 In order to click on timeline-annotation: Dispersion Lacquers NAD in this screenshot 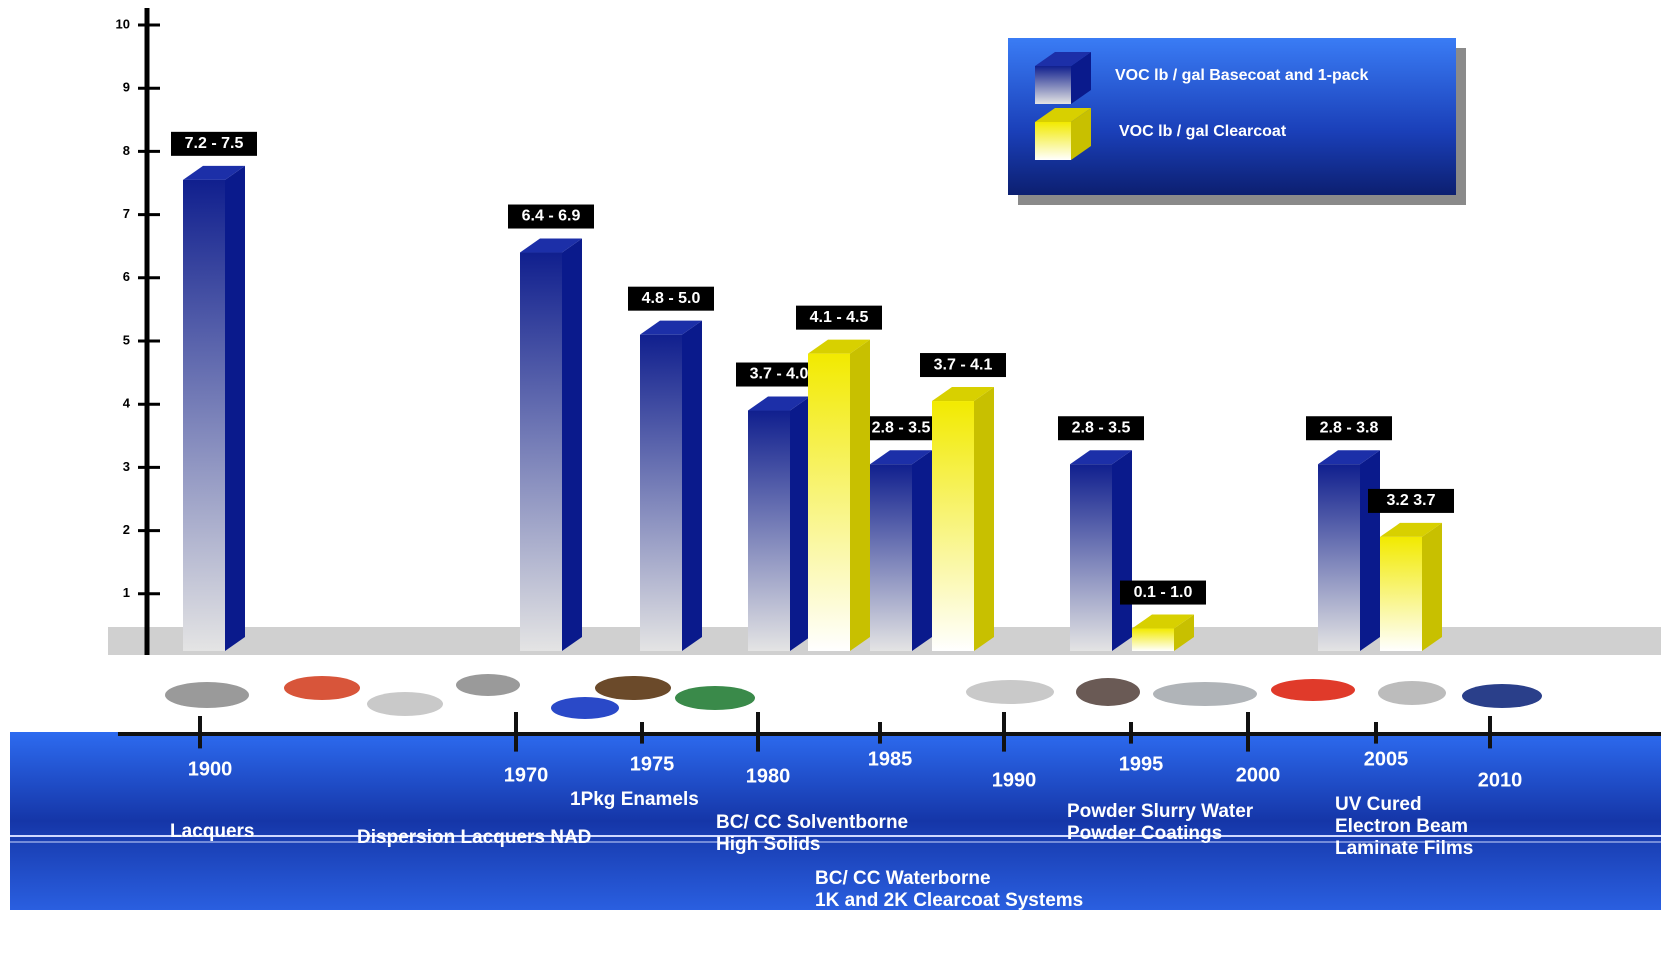, I will do `click(474, 837)`.